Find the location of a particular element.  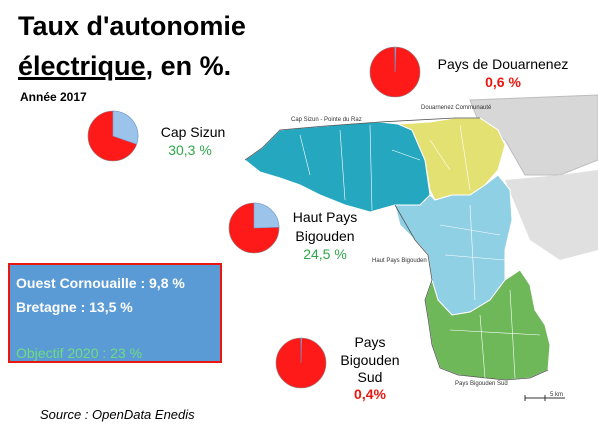

value-pays-bigouden-sud: 0,4% is located at coordinates (370, 394).